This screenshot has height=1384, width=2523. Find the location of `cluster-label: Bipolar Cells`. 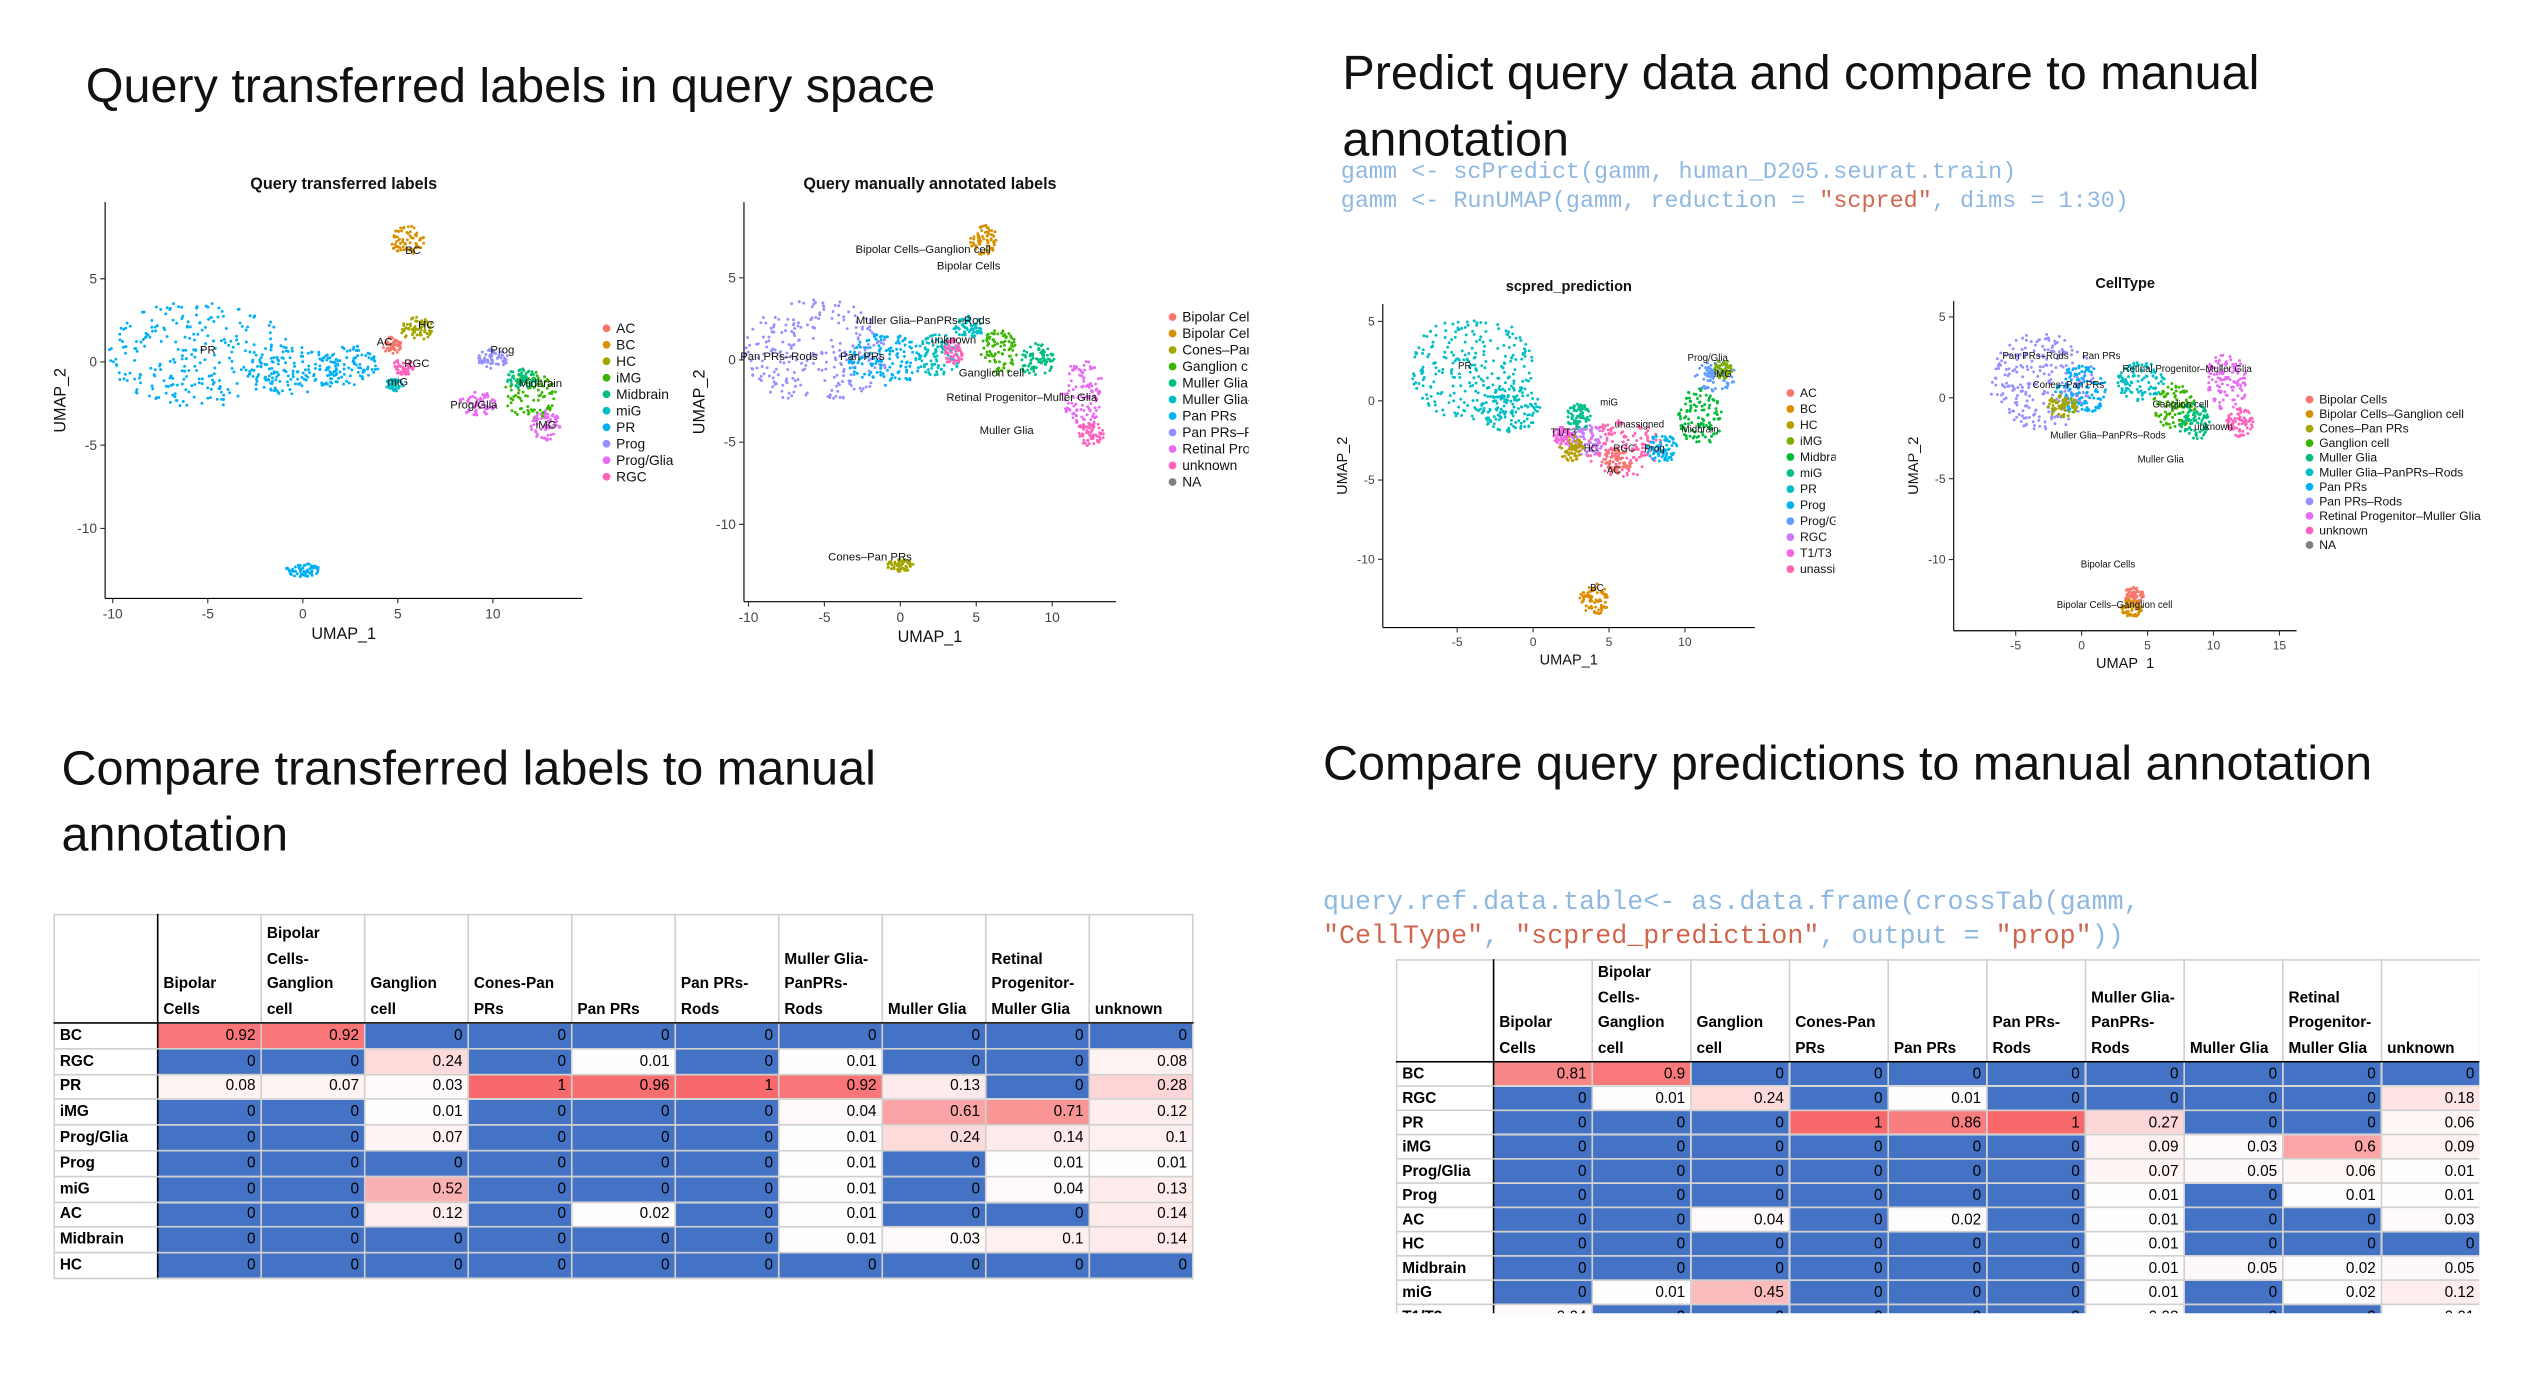

cluster-label: Bipolar Cells is located at coordinates (969, 267).